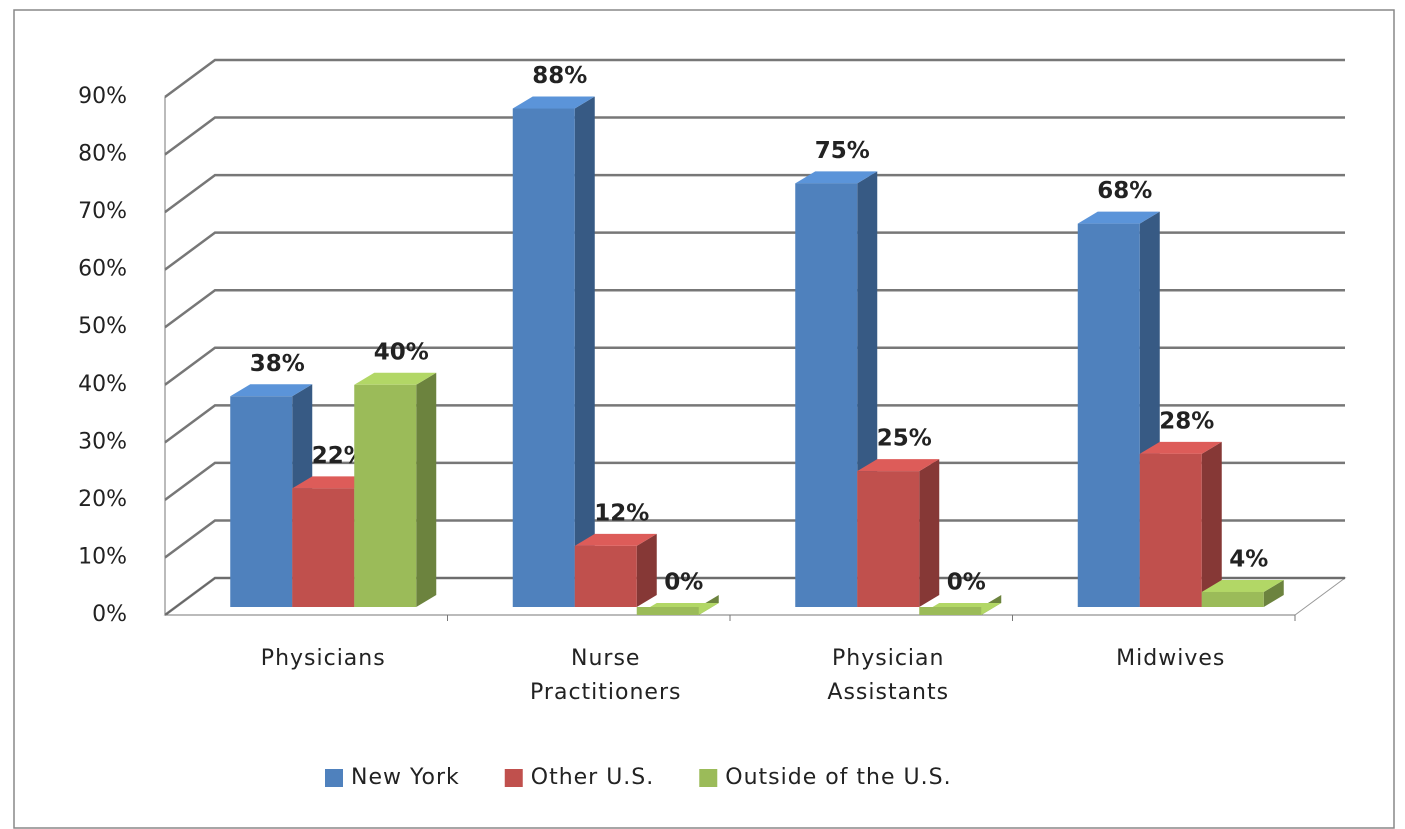 The image size is (1405, 829). What do you see at coordinates (1124, 191) in the screenshot?
I see `value-label: 68%` at bounding box center [1124, 191].